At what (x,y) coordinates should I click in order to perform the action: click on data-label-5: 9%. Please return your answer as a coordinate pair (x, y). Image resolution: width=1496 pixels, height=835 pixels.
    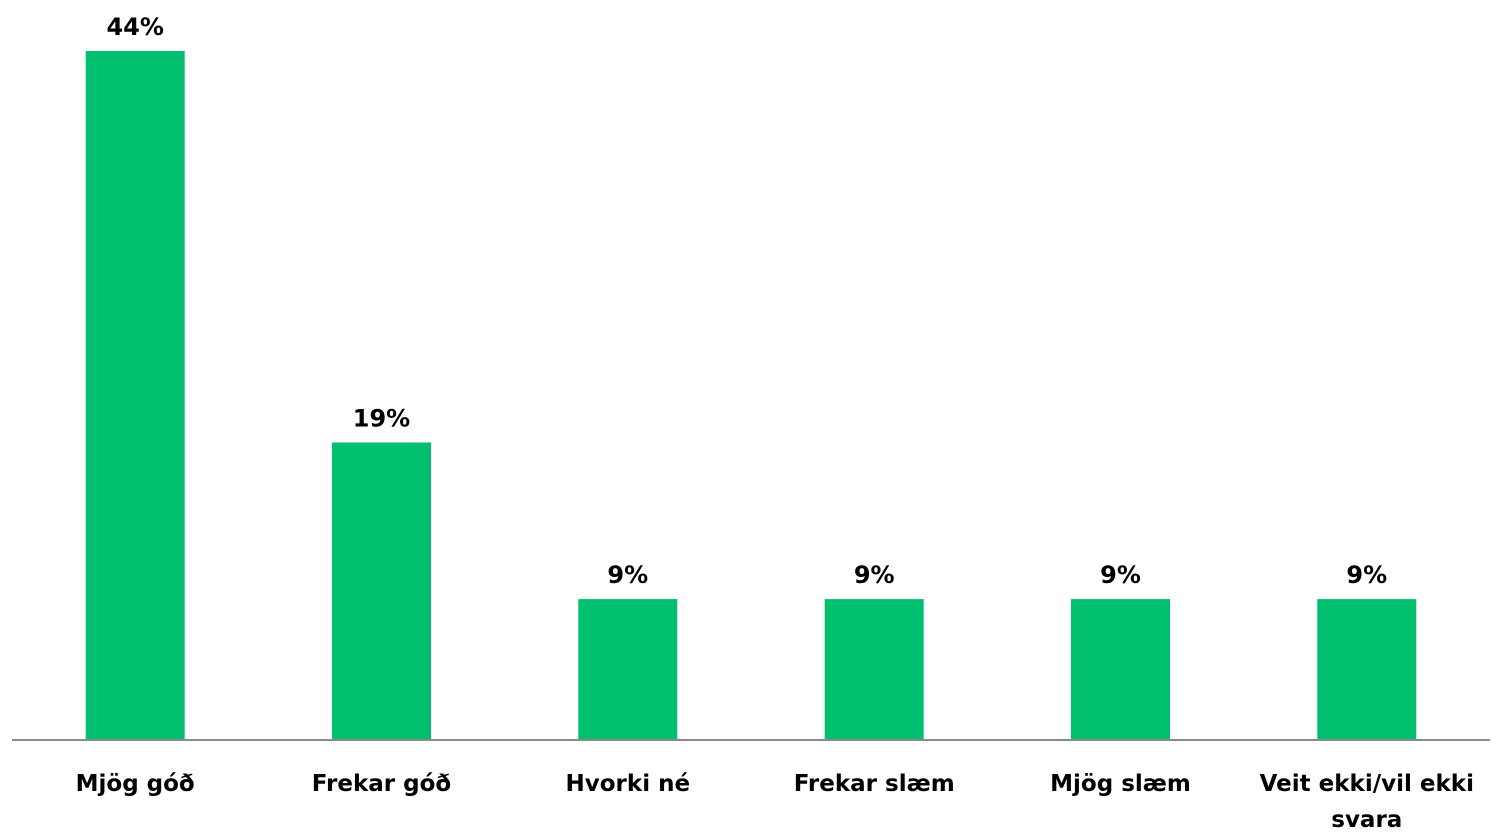
    Looking at the image, I should click on (1120, 575).